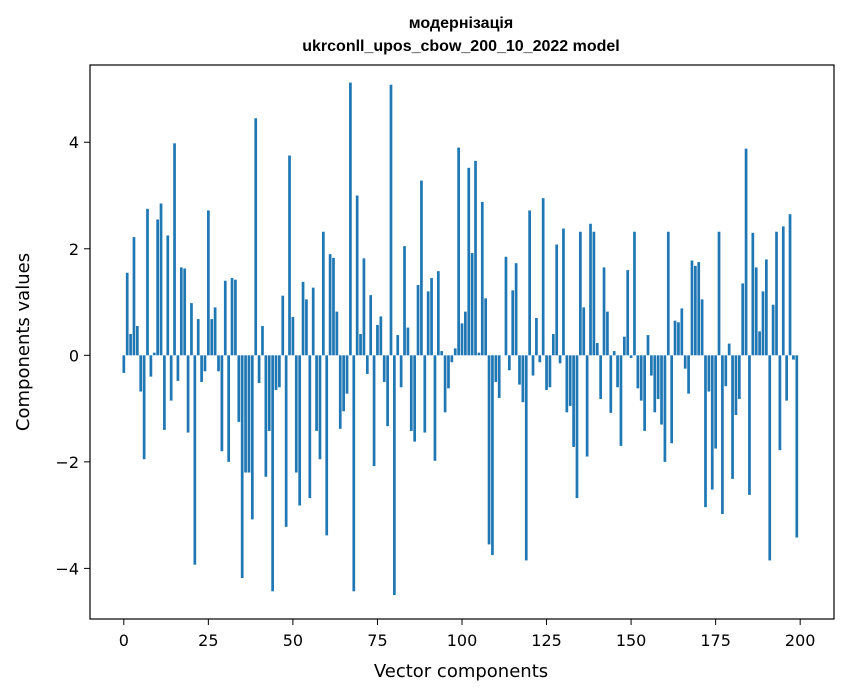 This screenshot has height=696, width=847. Describe the element at coordinates (462, 640) in the screenshot. I see `x-tick-label-100: 100` at that location.